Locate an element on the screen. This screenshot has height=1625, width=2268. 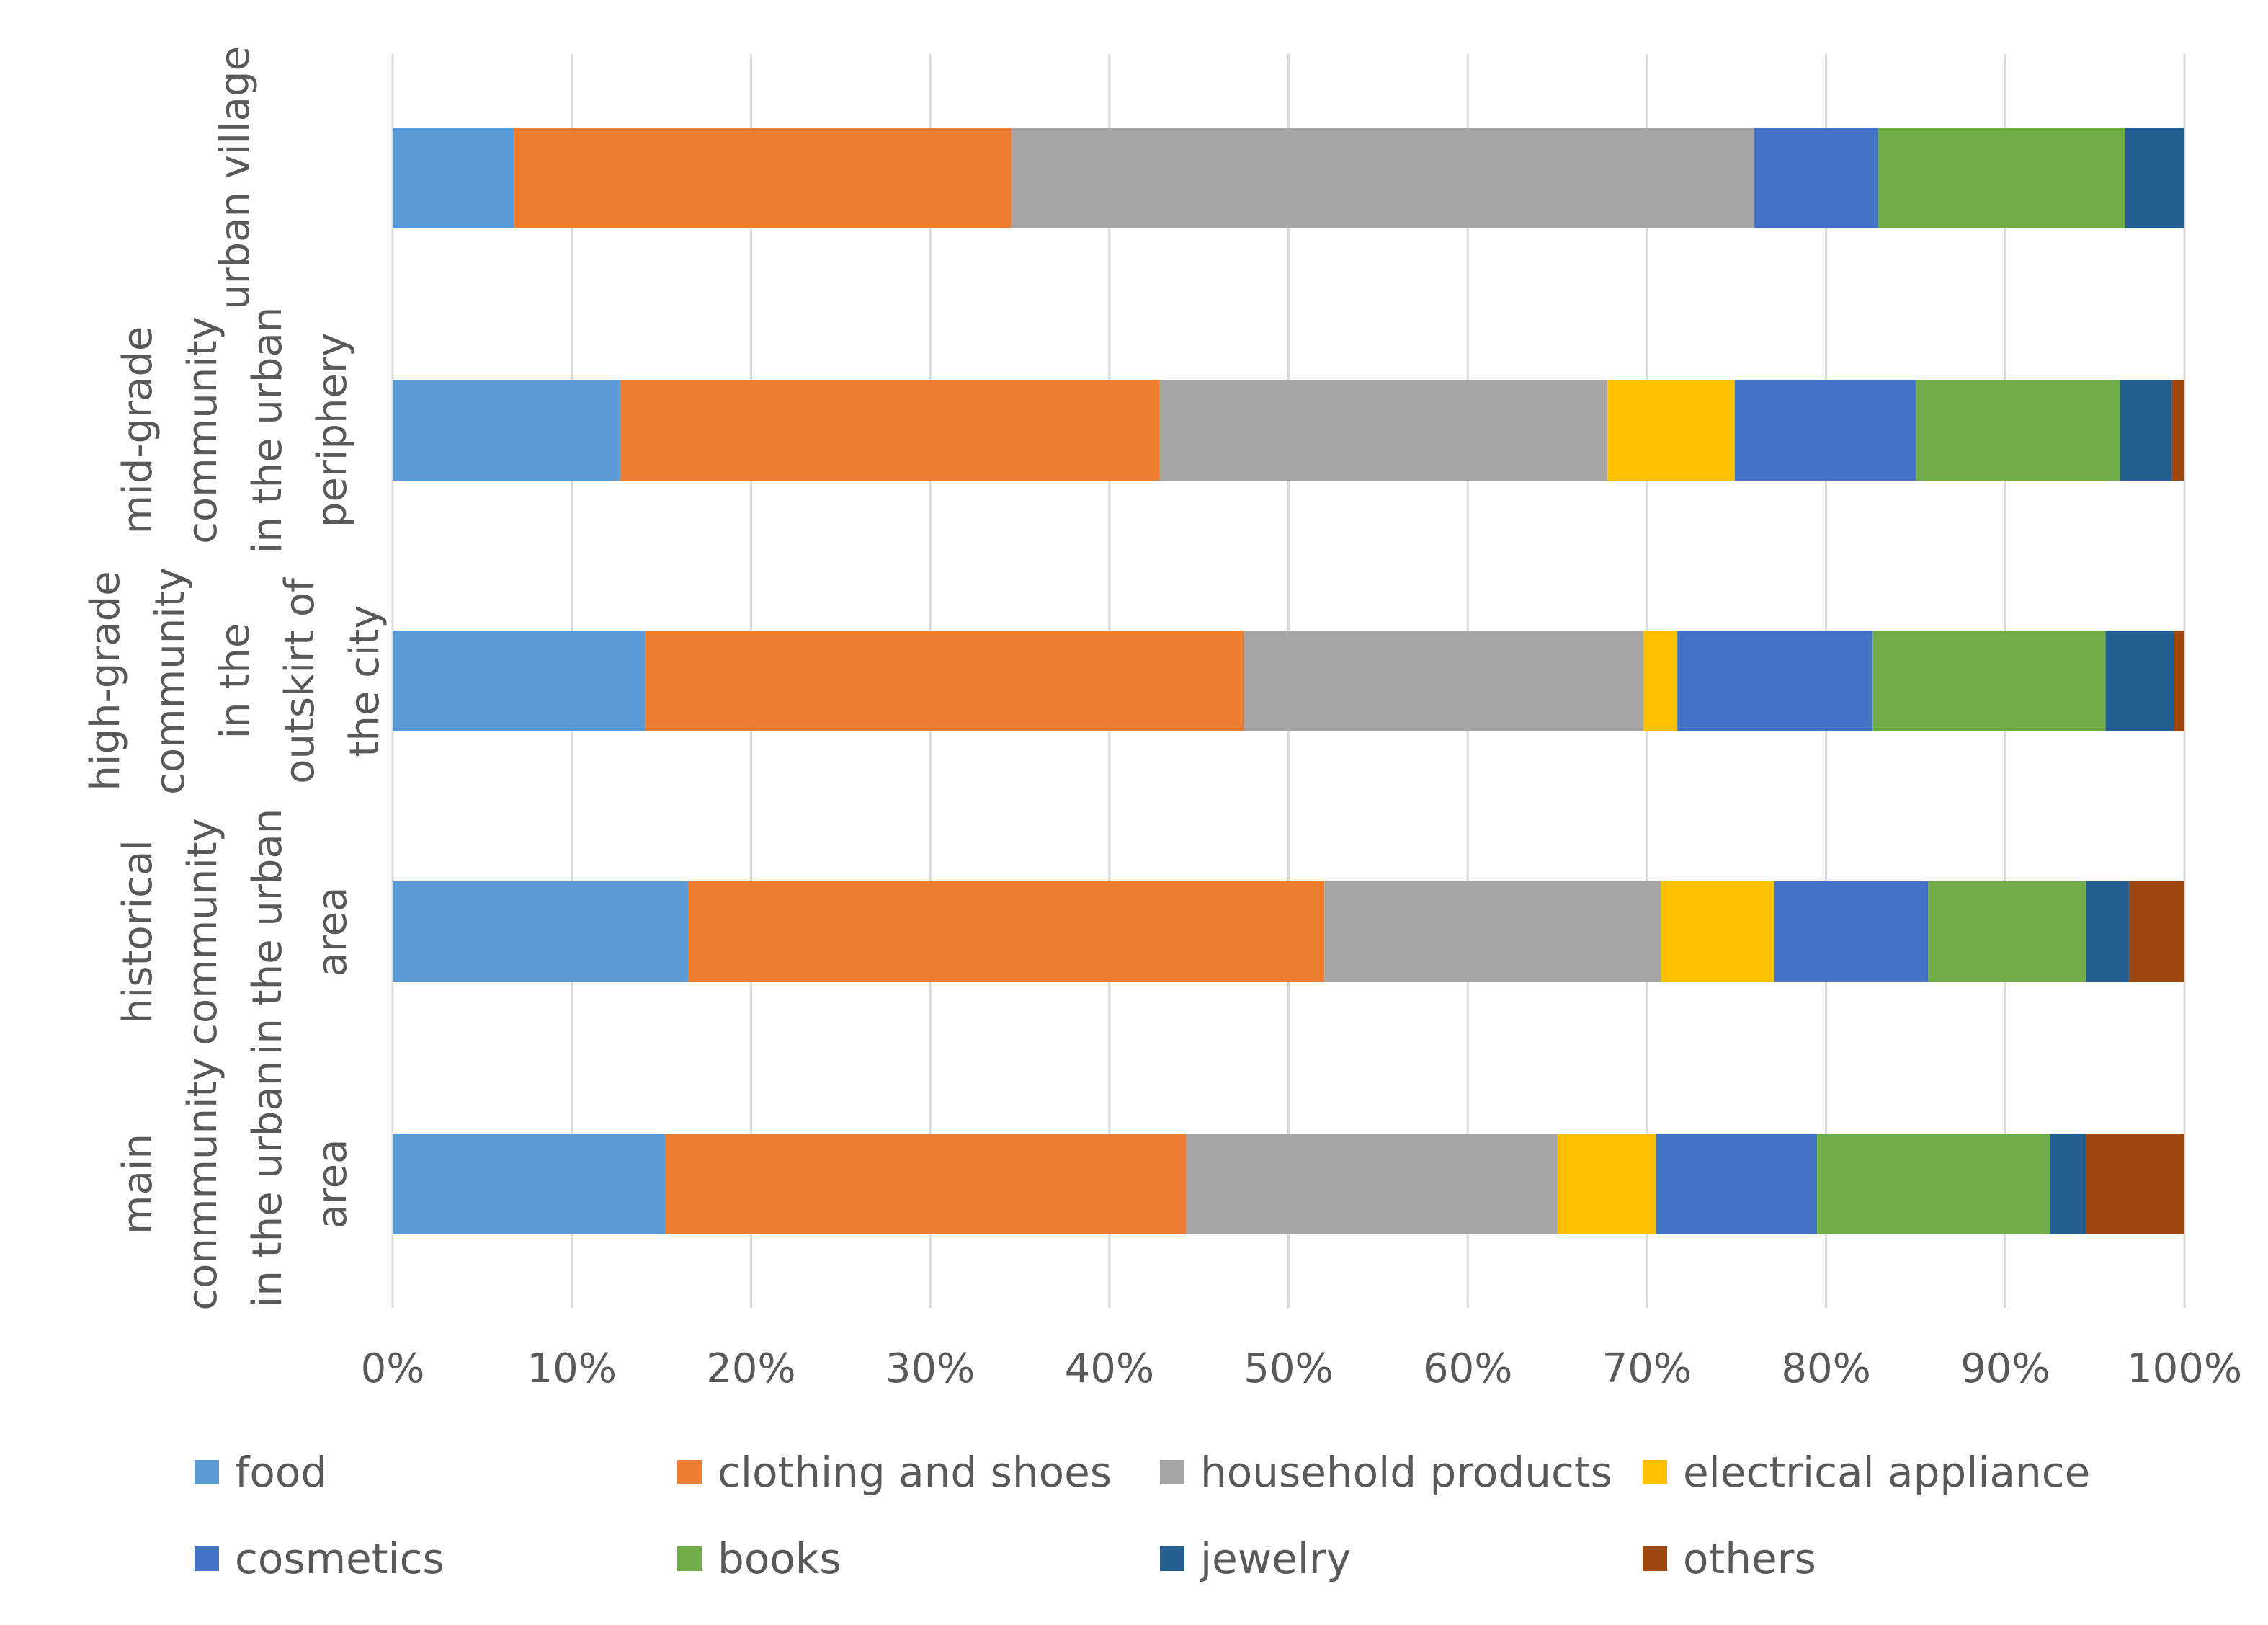
x-tick-label: 50% is located at coordinates (1288, 1368).